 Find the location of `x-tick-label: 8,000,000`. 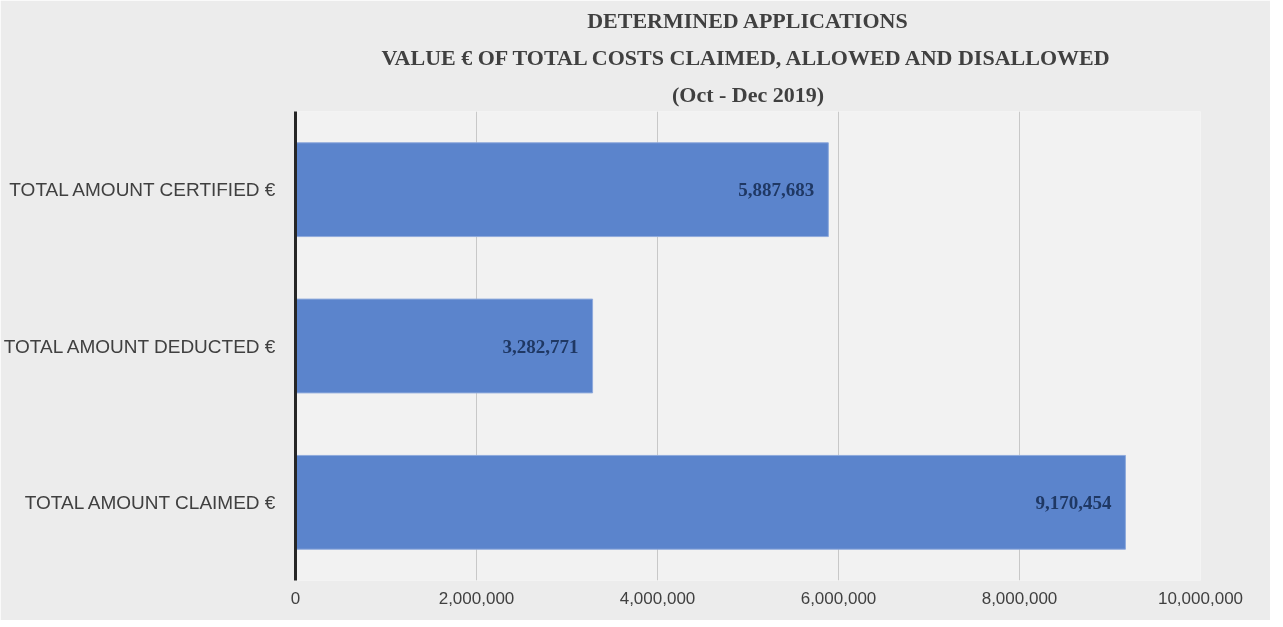

x-tick-label: 8,000,000 is located at coordinates (1019, 598).